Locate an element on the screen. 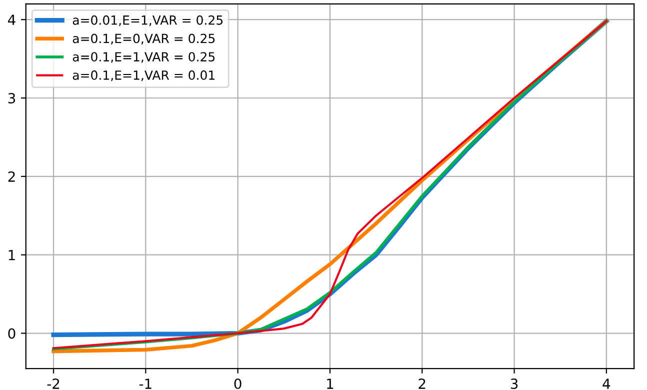 The height and width of the screenshot is (390, 647). y-tick-label: 0 is located at coordinates (12, 333).